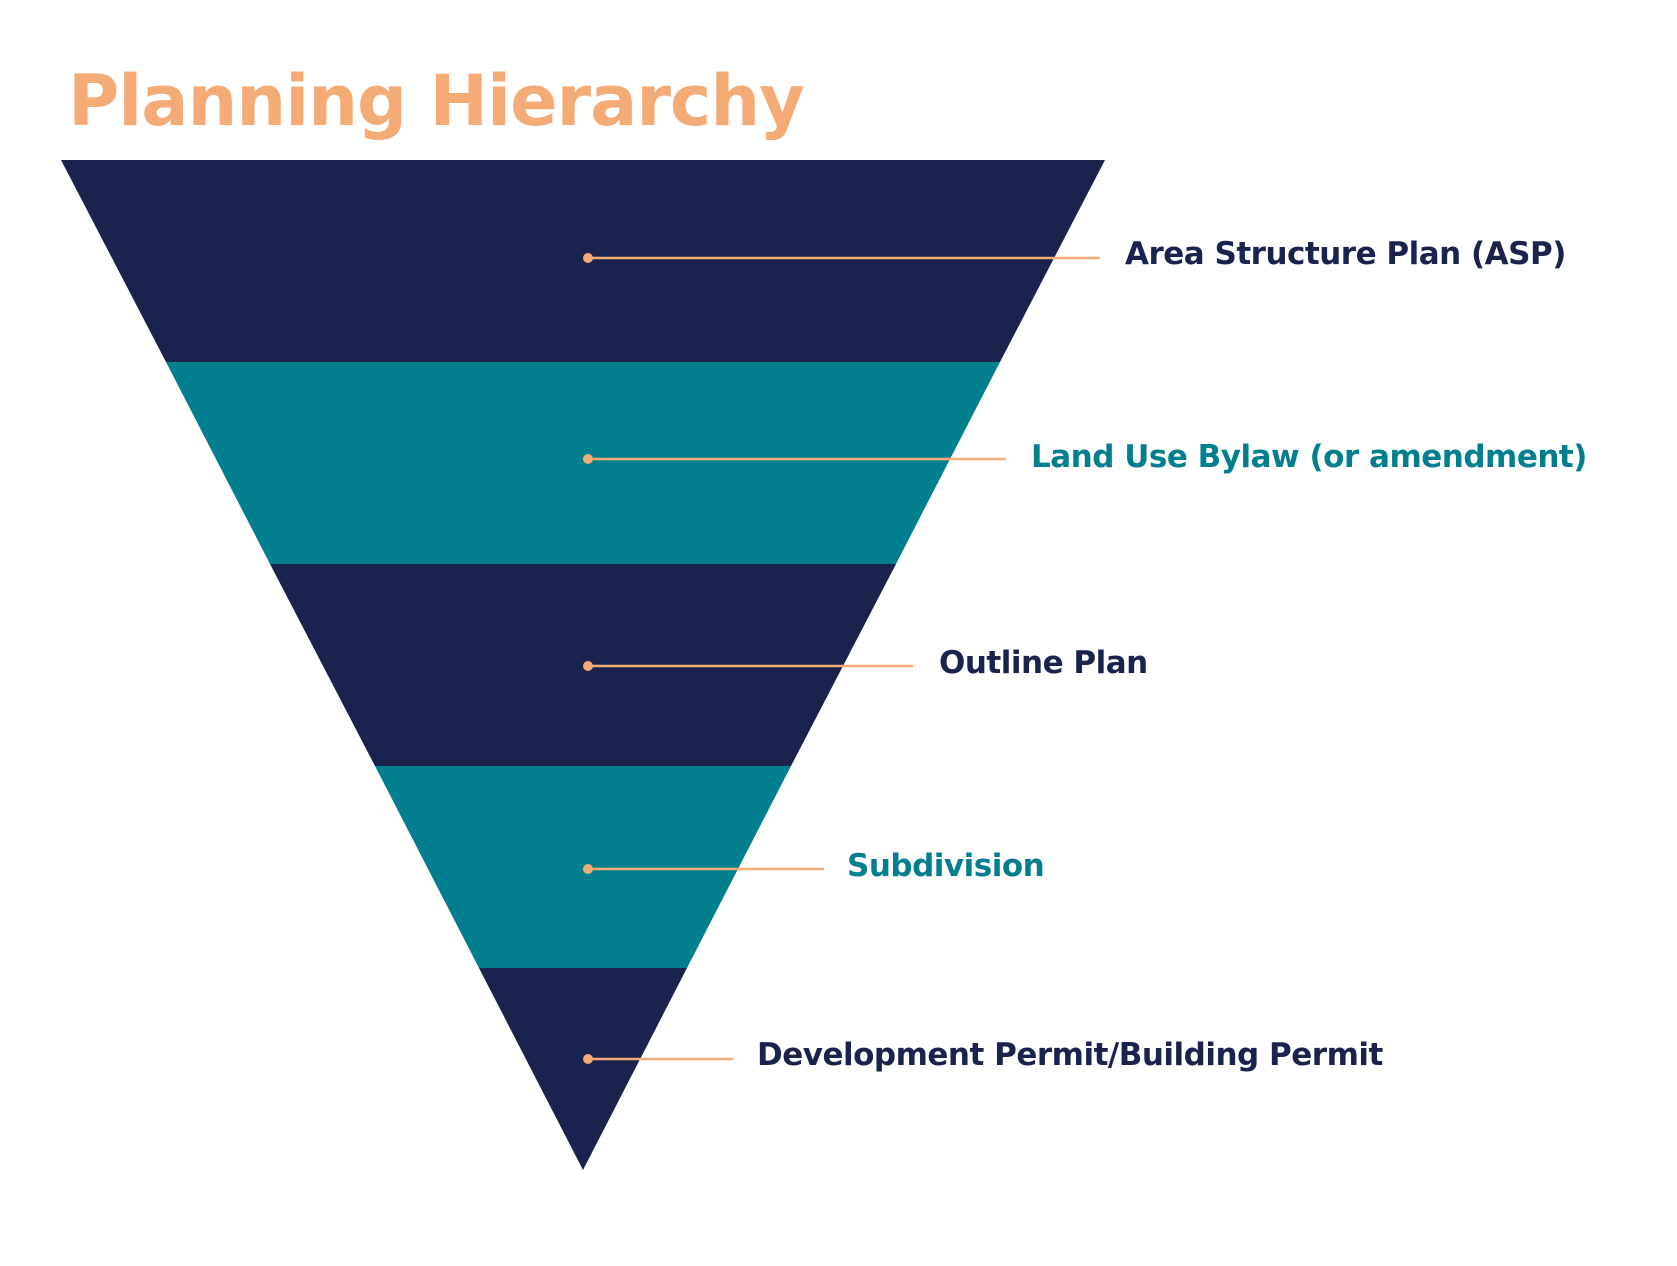  I want to click on level-label-1: Area Structure Plan (ASP), so click(1345, 254).